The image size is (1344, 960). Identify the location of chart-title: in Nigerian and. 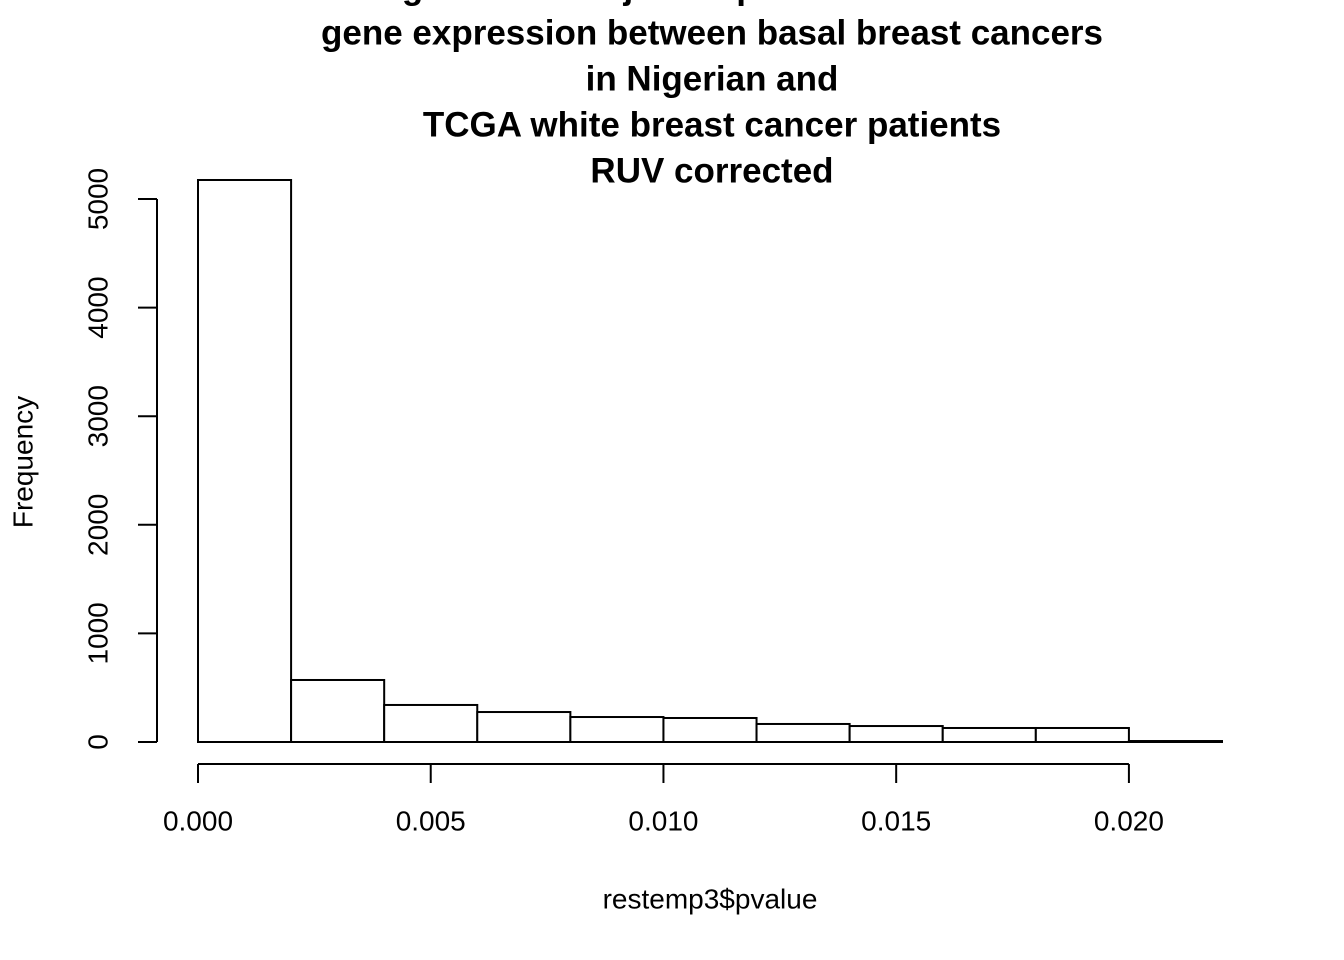
(712, 78).